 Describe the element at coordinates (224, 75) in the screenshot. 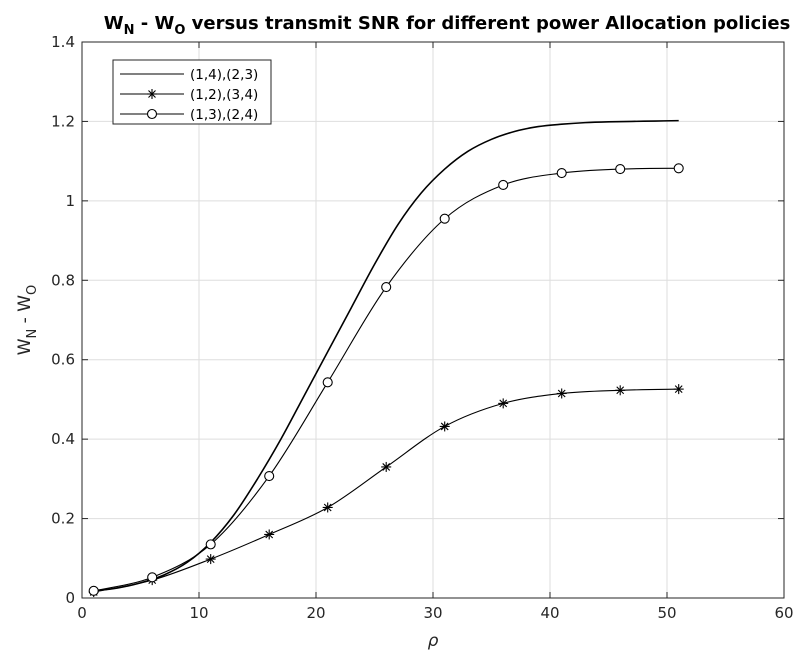

I see `legend-label: (1,4),(2,3)` at that location.